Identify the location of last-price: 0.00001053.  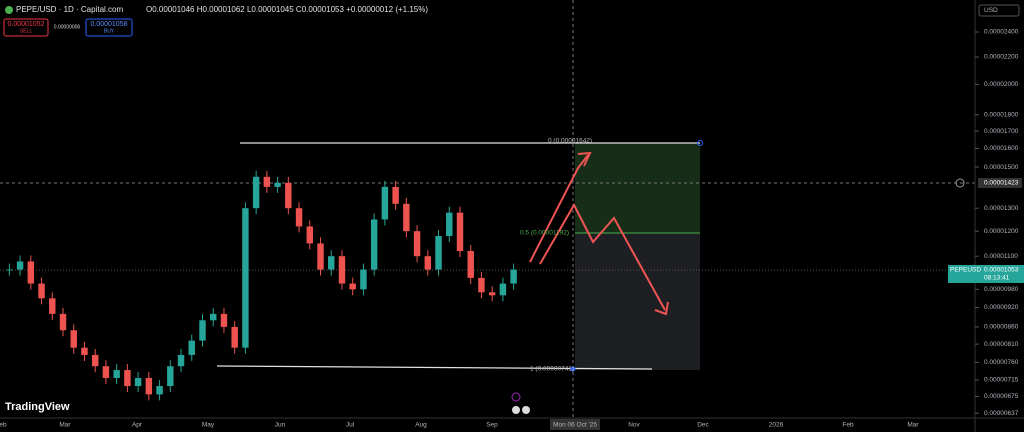
(1001, 270).